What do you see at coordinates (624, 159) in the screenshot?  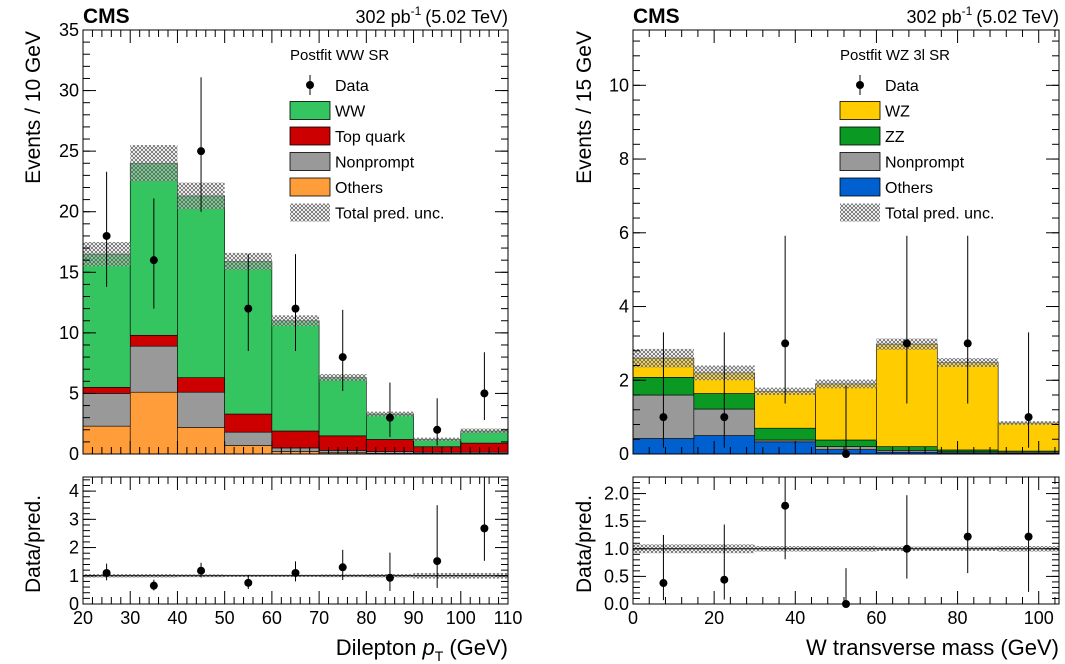 I see `y-tick-label-4: 8` at bounding box center [624, 159].